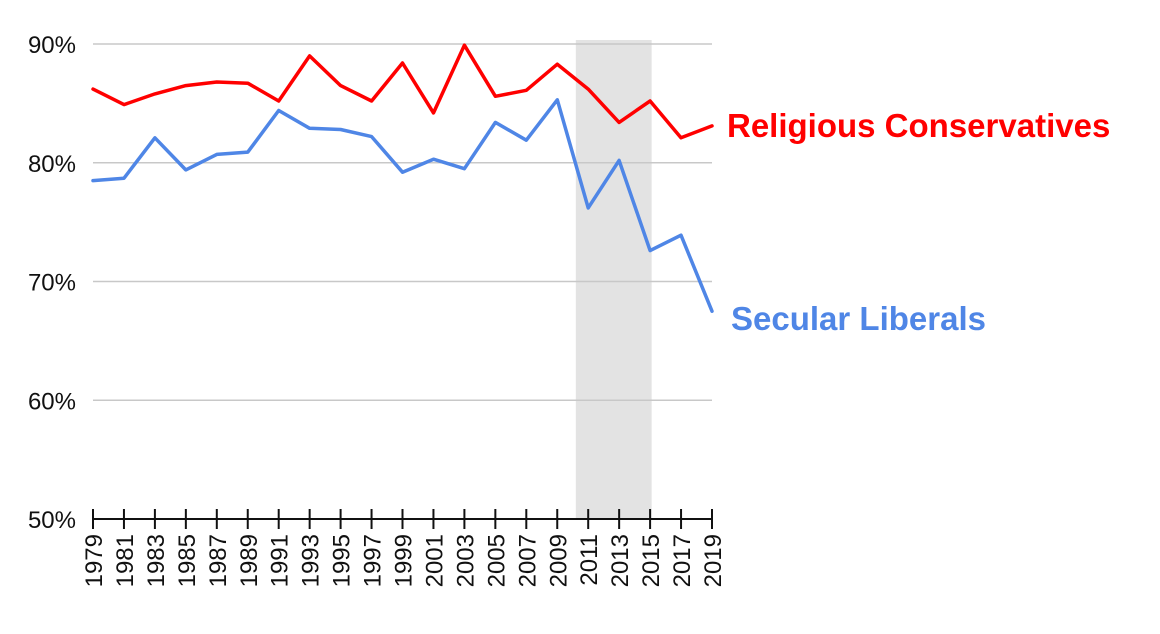 Image resolution: width=1160 pixels, height=634 pixels. What do you see at coordinates (187, 560) in the screenshot?
I see `x-tick-label: 1985` at bounding box center [187, 560].